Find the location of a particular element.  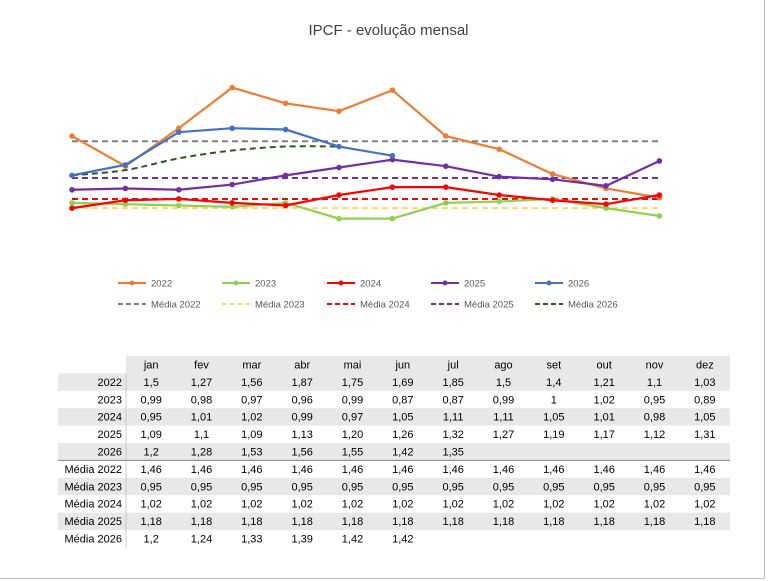

table-header-dez: dez is located at coordinates (705, 366).